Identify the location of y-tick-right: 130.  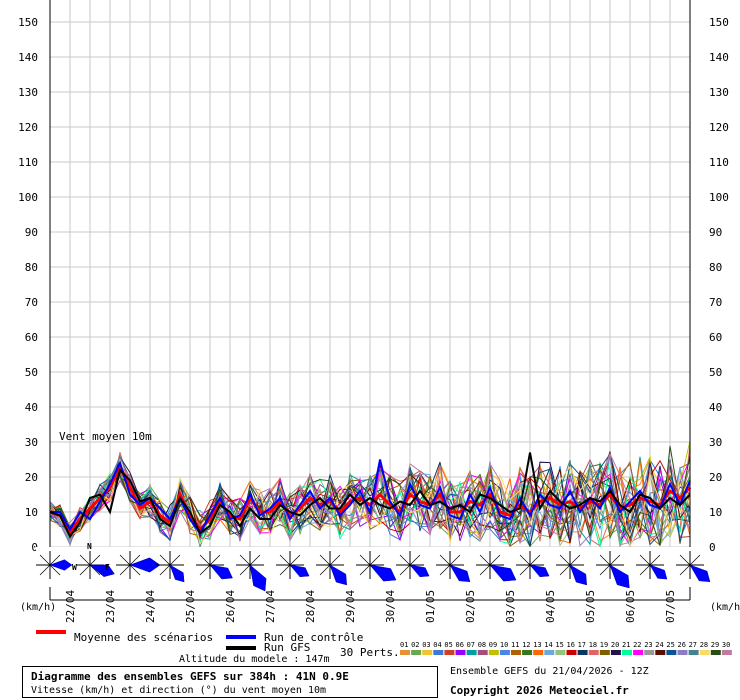
(719, 92).